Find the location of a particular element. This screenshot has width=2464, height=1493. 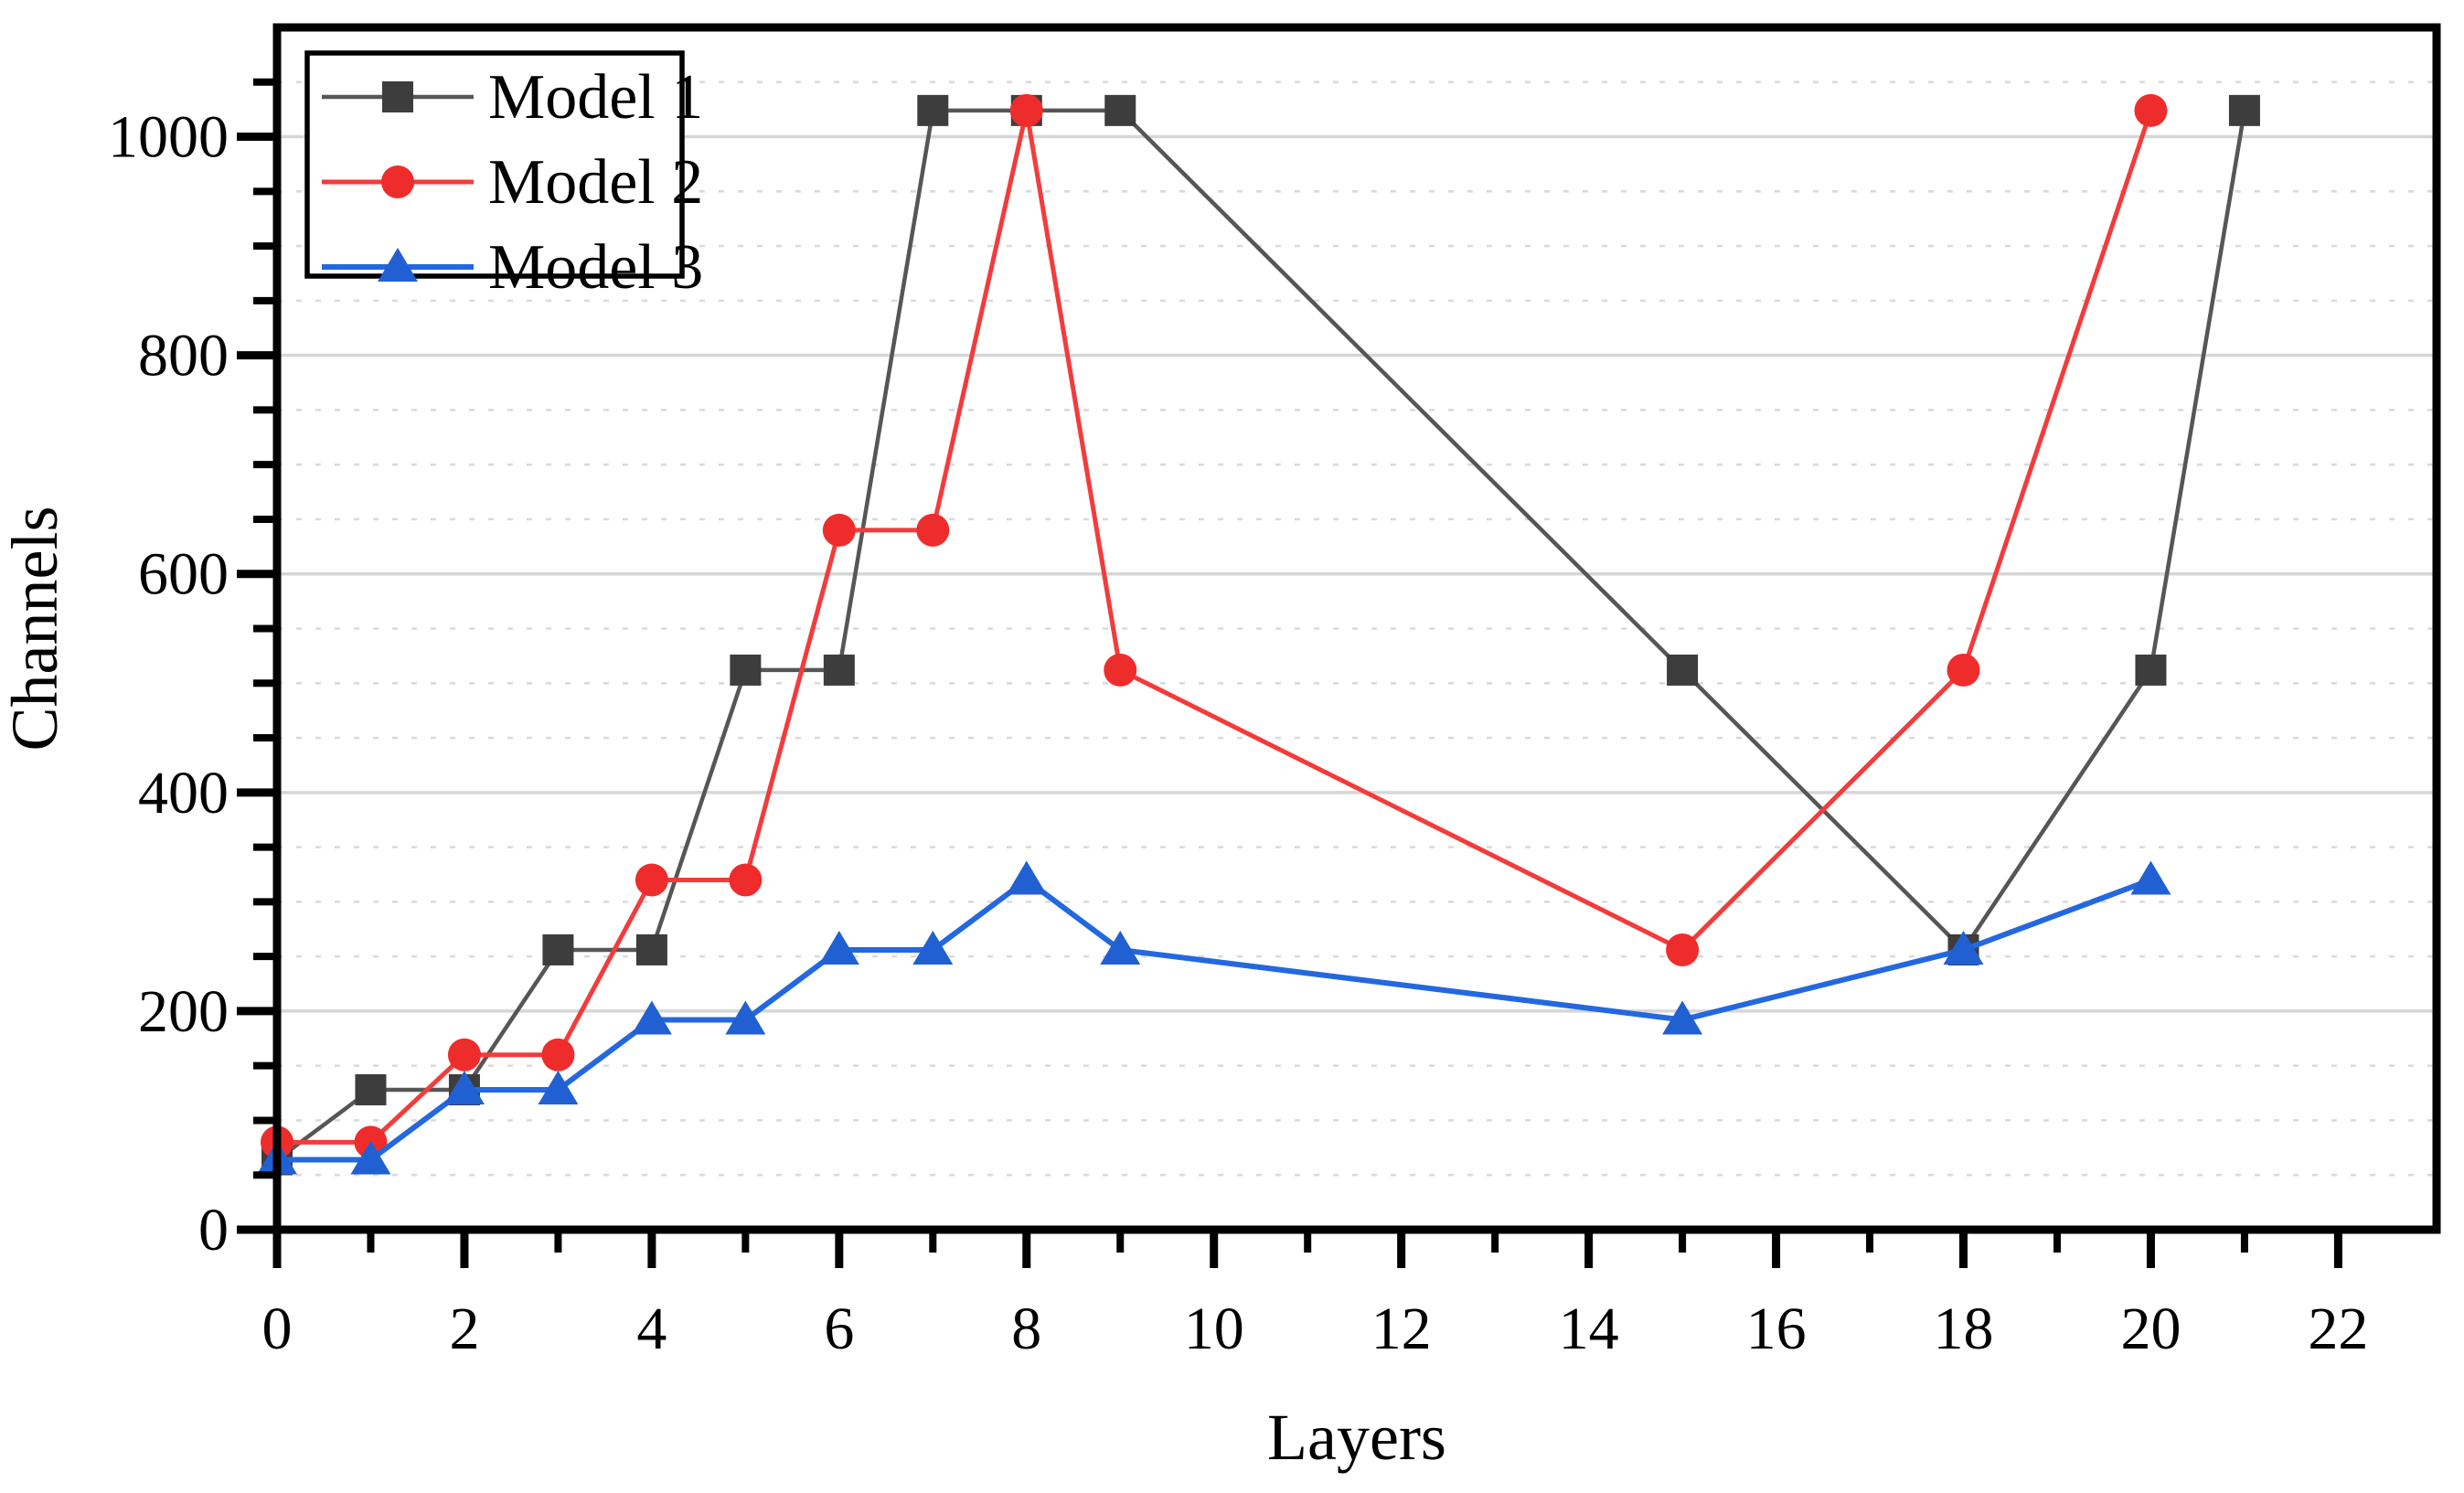

x-tick-label: 18 is located at coordinates (1964, 1329).